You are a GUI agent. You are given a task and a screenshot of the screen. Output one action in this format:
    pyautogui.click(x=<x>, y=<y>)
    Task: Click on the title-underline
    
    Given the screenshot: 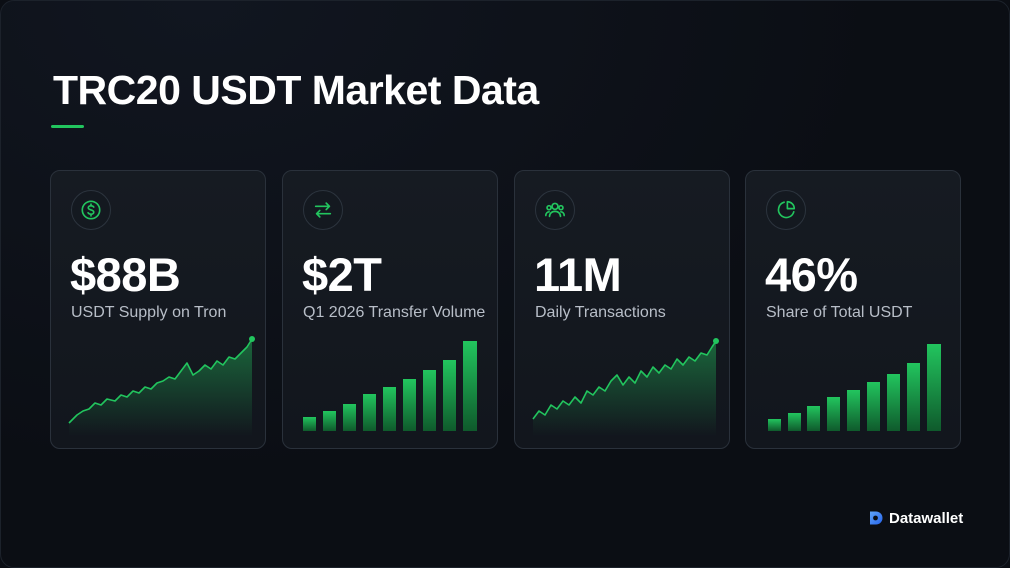 What is the action you would take?
    pyautogui.click(x=67, y=126)
    